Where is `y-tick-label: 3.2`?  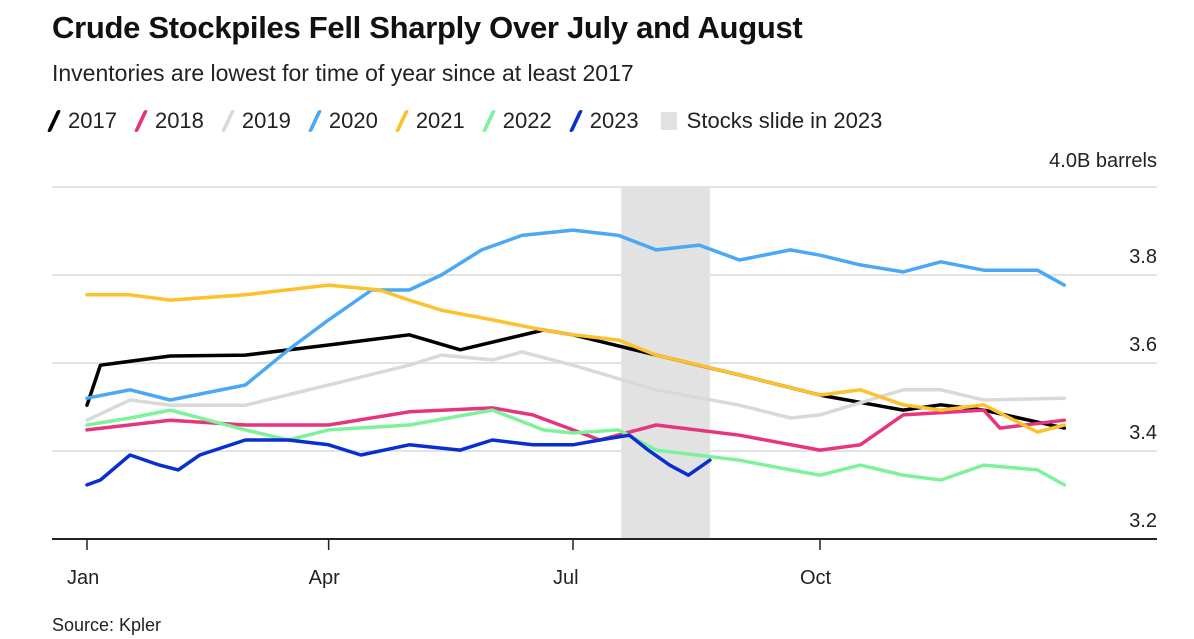
y-tick-label: 3.2 is located at coordinates (1143, 521).